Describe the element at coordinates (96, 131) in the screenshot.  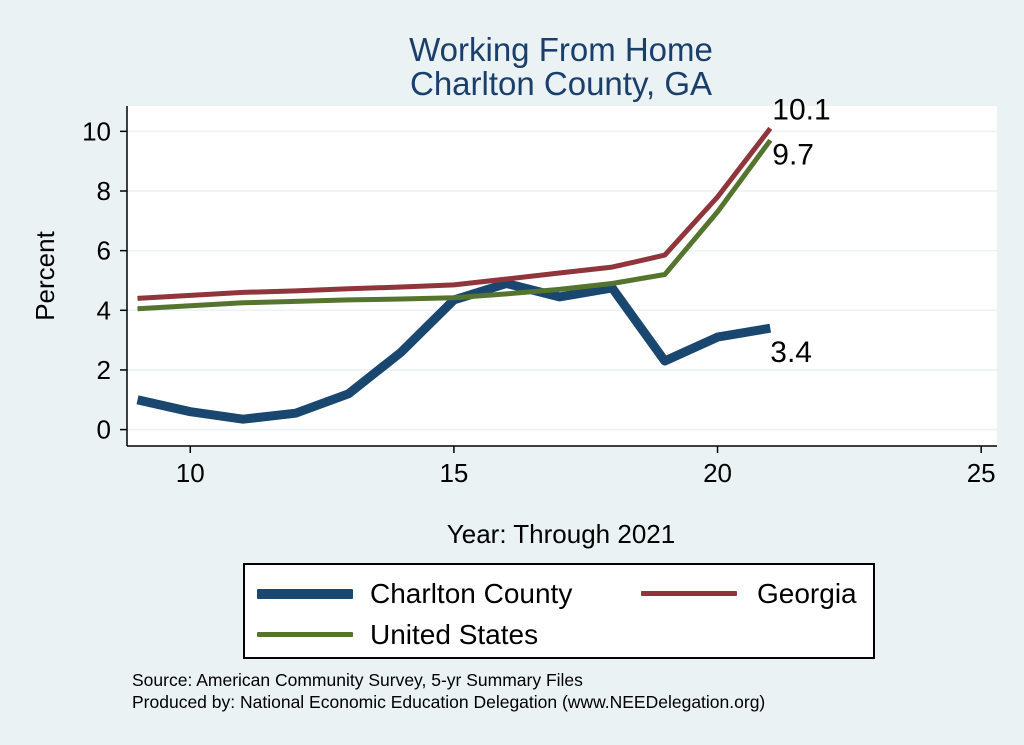
I see `y-tick-label-10: 10` at that location.